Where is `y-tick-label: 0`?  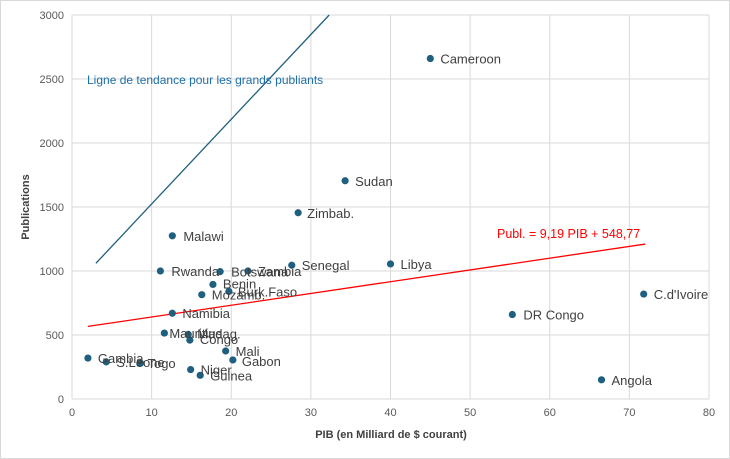
y-tick-label: 0 is located at coordinates (61, 400).